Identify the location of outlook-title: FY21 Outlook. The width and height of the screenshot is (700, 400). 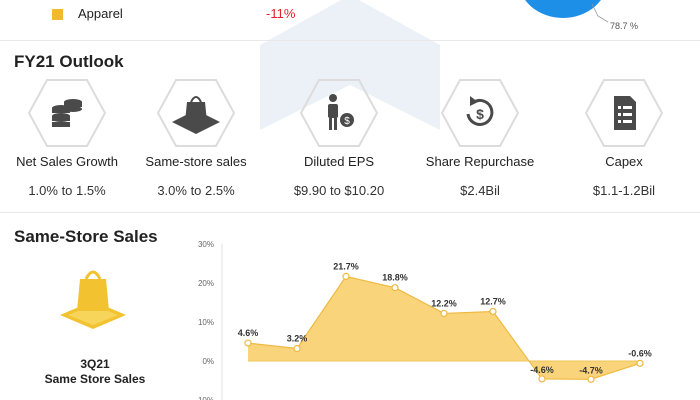
(69, 61).